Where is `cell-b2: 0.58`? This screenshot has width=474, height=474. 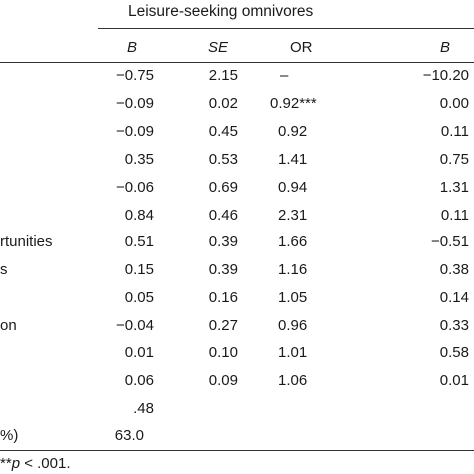
cell-b2: 0.58 is located at coordinates (454, 352).